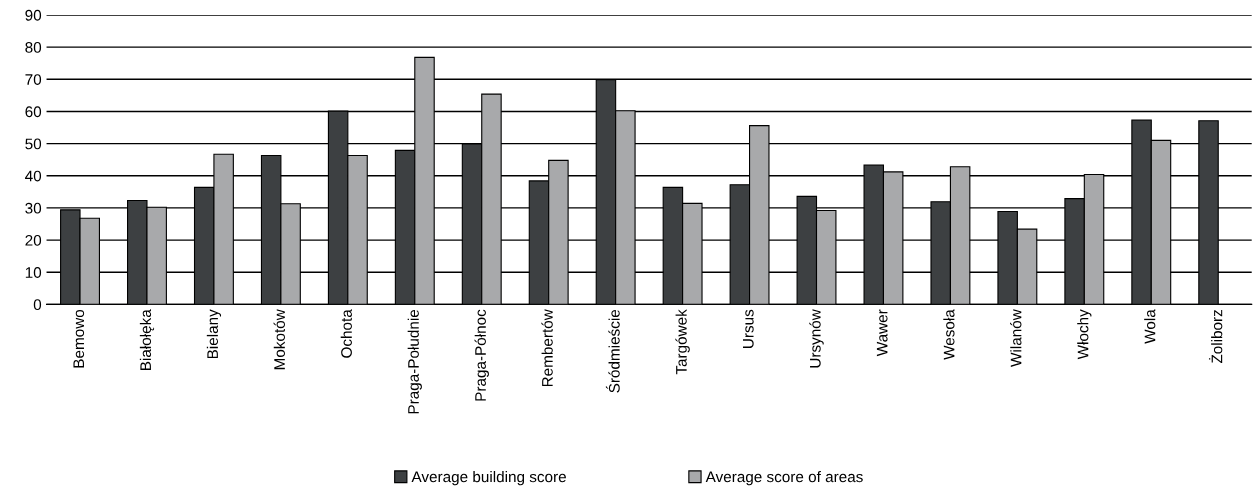  What do you see at coordinates (414, 361) in the screenshot?
I see `x-tick-label: Praga-Południe` at bounding box center [414, 361].